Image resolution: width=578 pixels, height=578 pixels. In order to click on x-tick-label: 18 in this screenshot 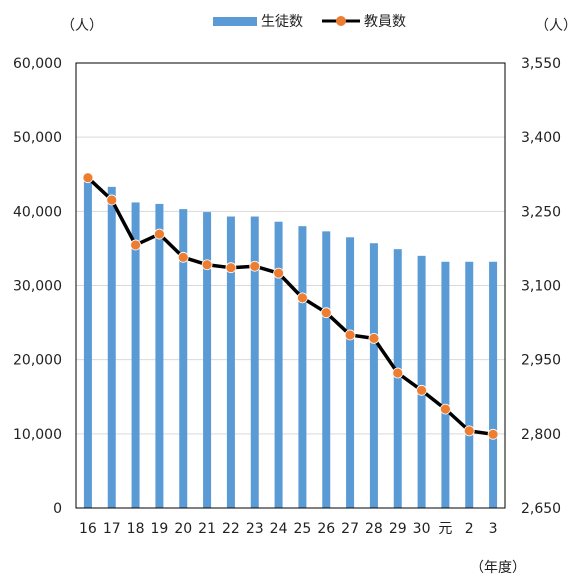, I will do `click(136, 529)`.